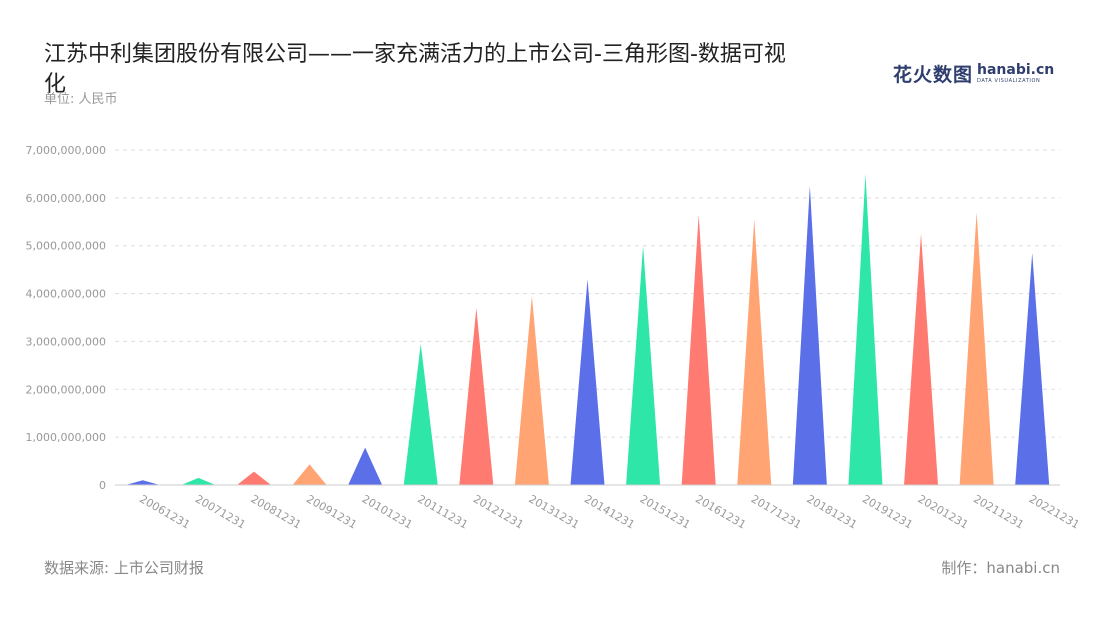 The image size is (1100, 620). What do you see at coordinates (415, 69) in the screenshot?
I see `chart-title: 江苏中利集团股份有限公司——一家充满活力的上市公司-三角形图-数据可视化` at bounding box center [415, 69].